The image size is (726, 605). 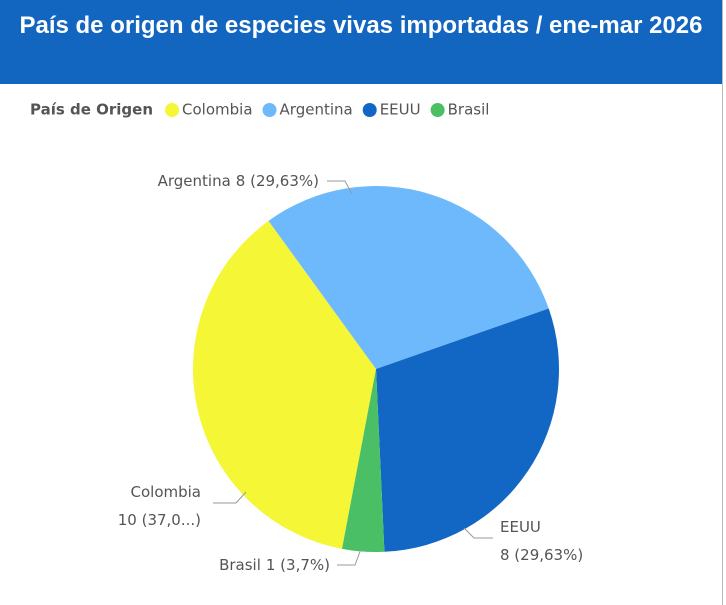 What do you see at coordinates (240, 565) in the screenshot?
I see `data-label-category: Brasil` at bounding box center [240, 565].